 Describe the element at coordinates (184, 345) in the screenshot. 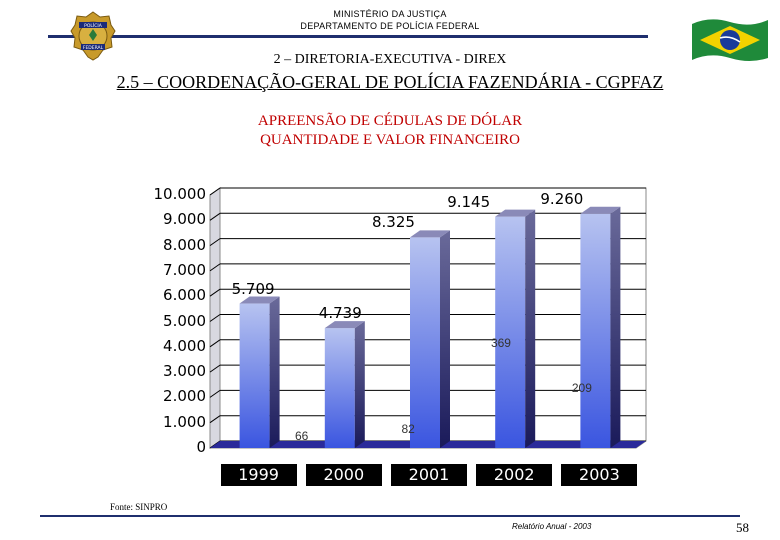

I see `y-tick-label: 4.000` at that location.